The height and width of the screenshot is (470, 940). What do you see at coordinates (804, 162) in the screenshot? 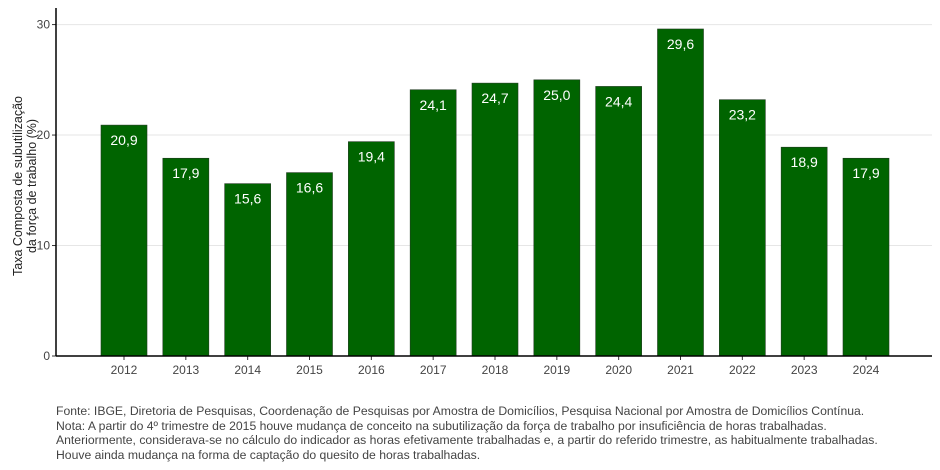
I see `data-label-2023: 18,9` at bounding box center [804, 162].